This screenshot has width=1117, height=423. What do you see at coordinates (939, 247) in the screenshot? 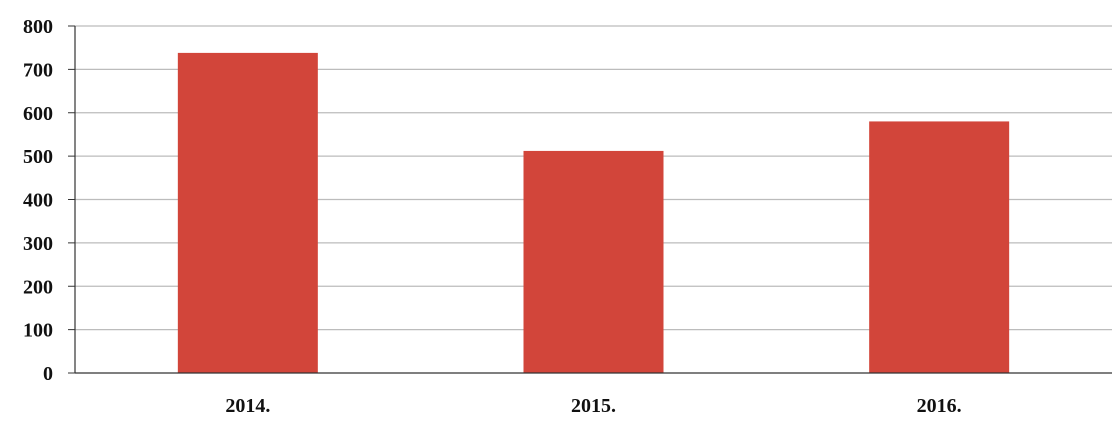
I see `bar-2016` at bounding box center [939, 247].